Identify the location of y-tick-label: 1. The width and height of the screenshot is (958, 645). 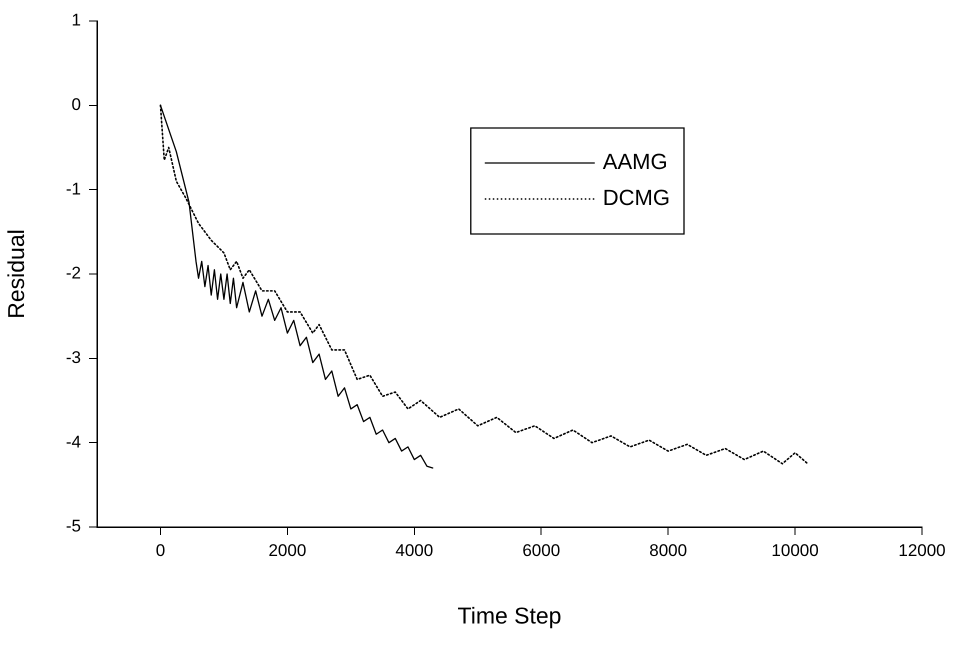
(76, 20).